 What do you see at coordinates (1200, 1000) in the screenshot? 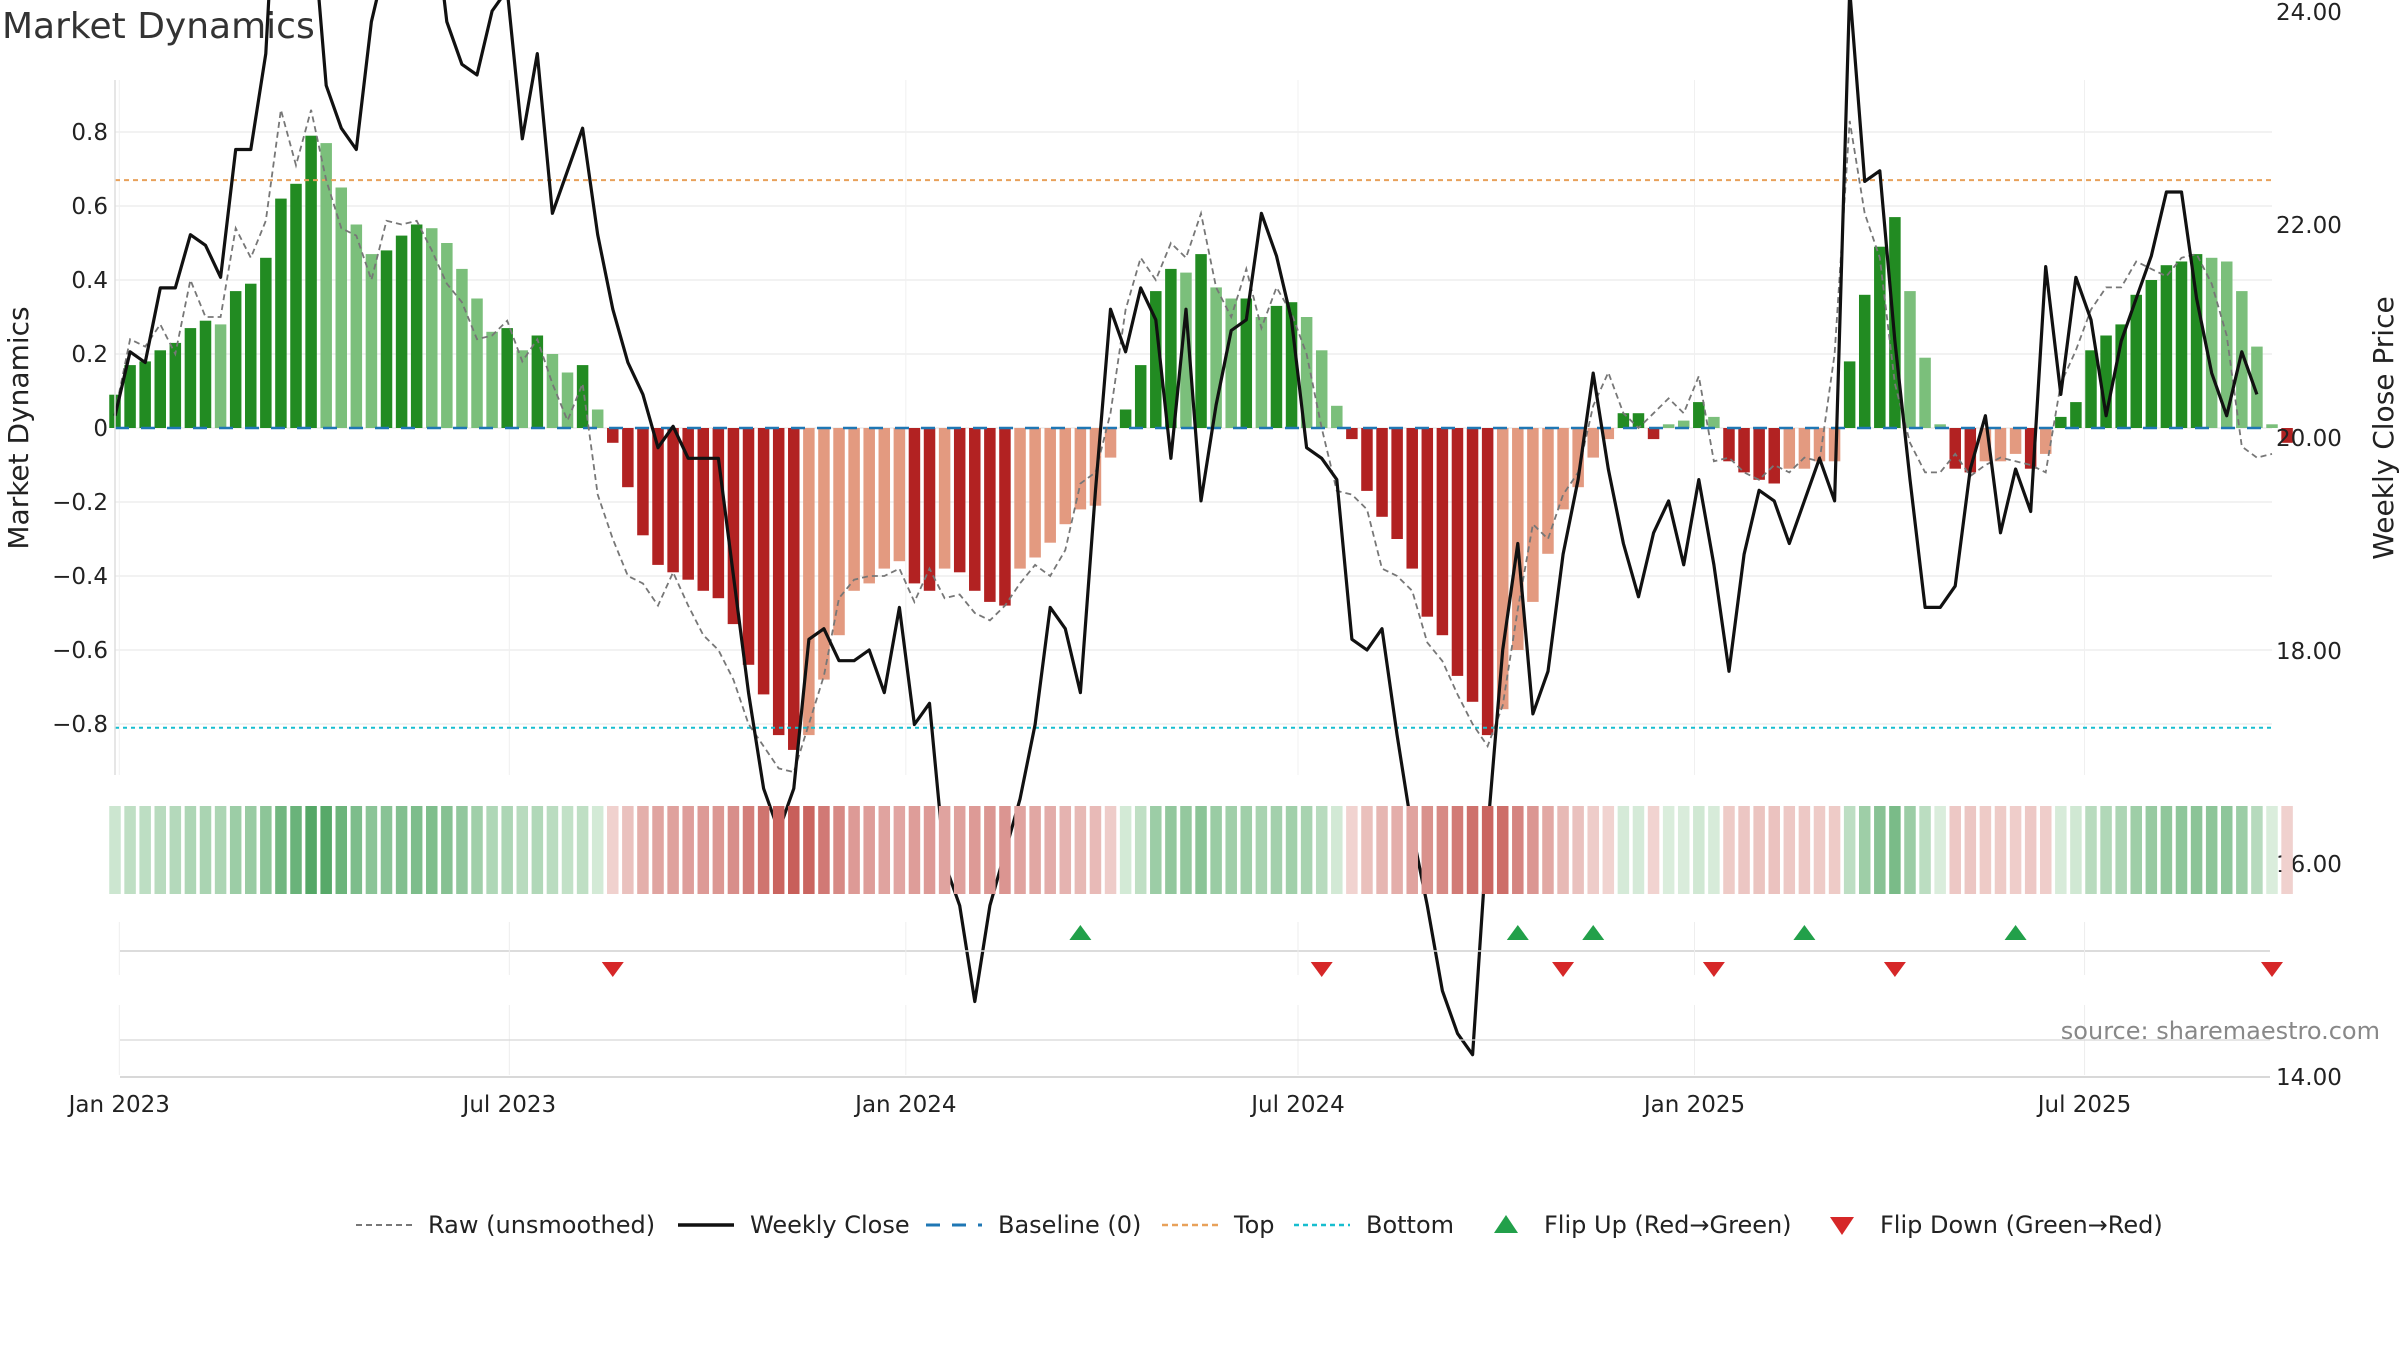
I see `flip-panel` at bounding box center [1200, 1000].